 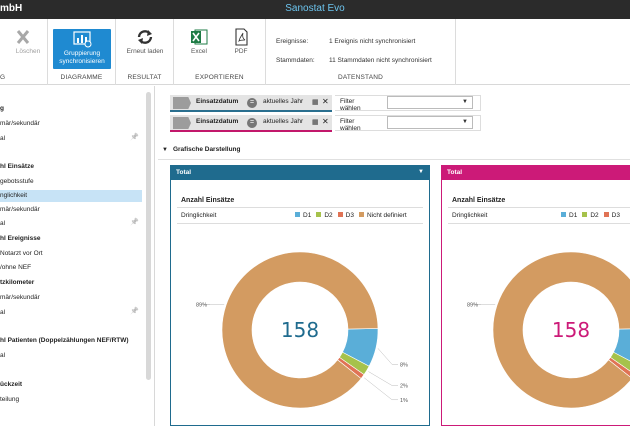 I want to click on result-group-label: RESULTAT, so click(x=144, y=77).